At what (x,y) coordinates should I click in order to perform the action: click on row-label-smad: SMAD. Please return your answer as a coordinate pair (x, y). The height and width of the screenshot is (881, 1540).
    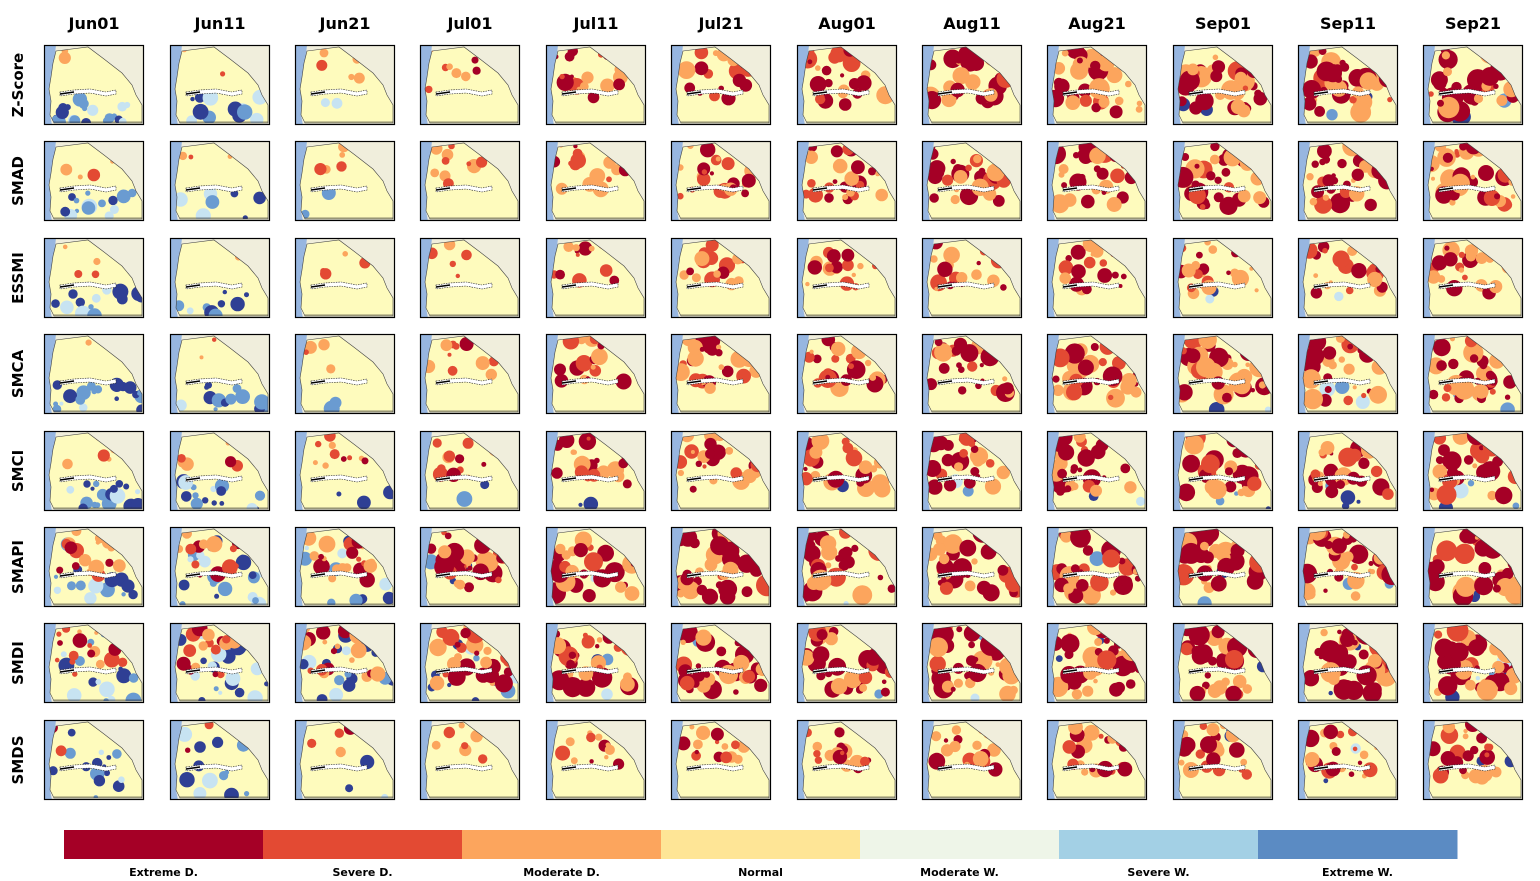
    Looking at the image, I should click on (18, 181).